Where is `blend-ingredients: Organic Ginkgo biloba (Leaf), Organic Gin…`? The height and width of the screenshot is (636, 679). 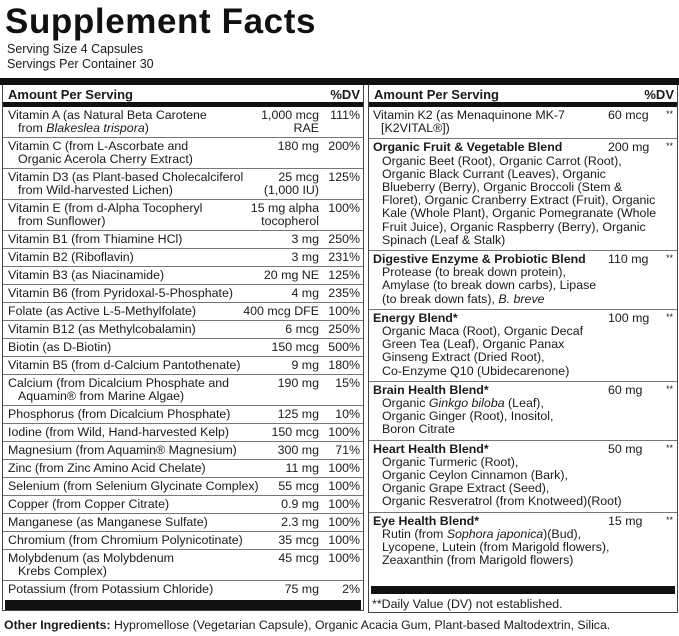
blend-ingredients: Organic Ginkgo biloba (Leaf), Organic Gin… is located at coordinates (523, 416).